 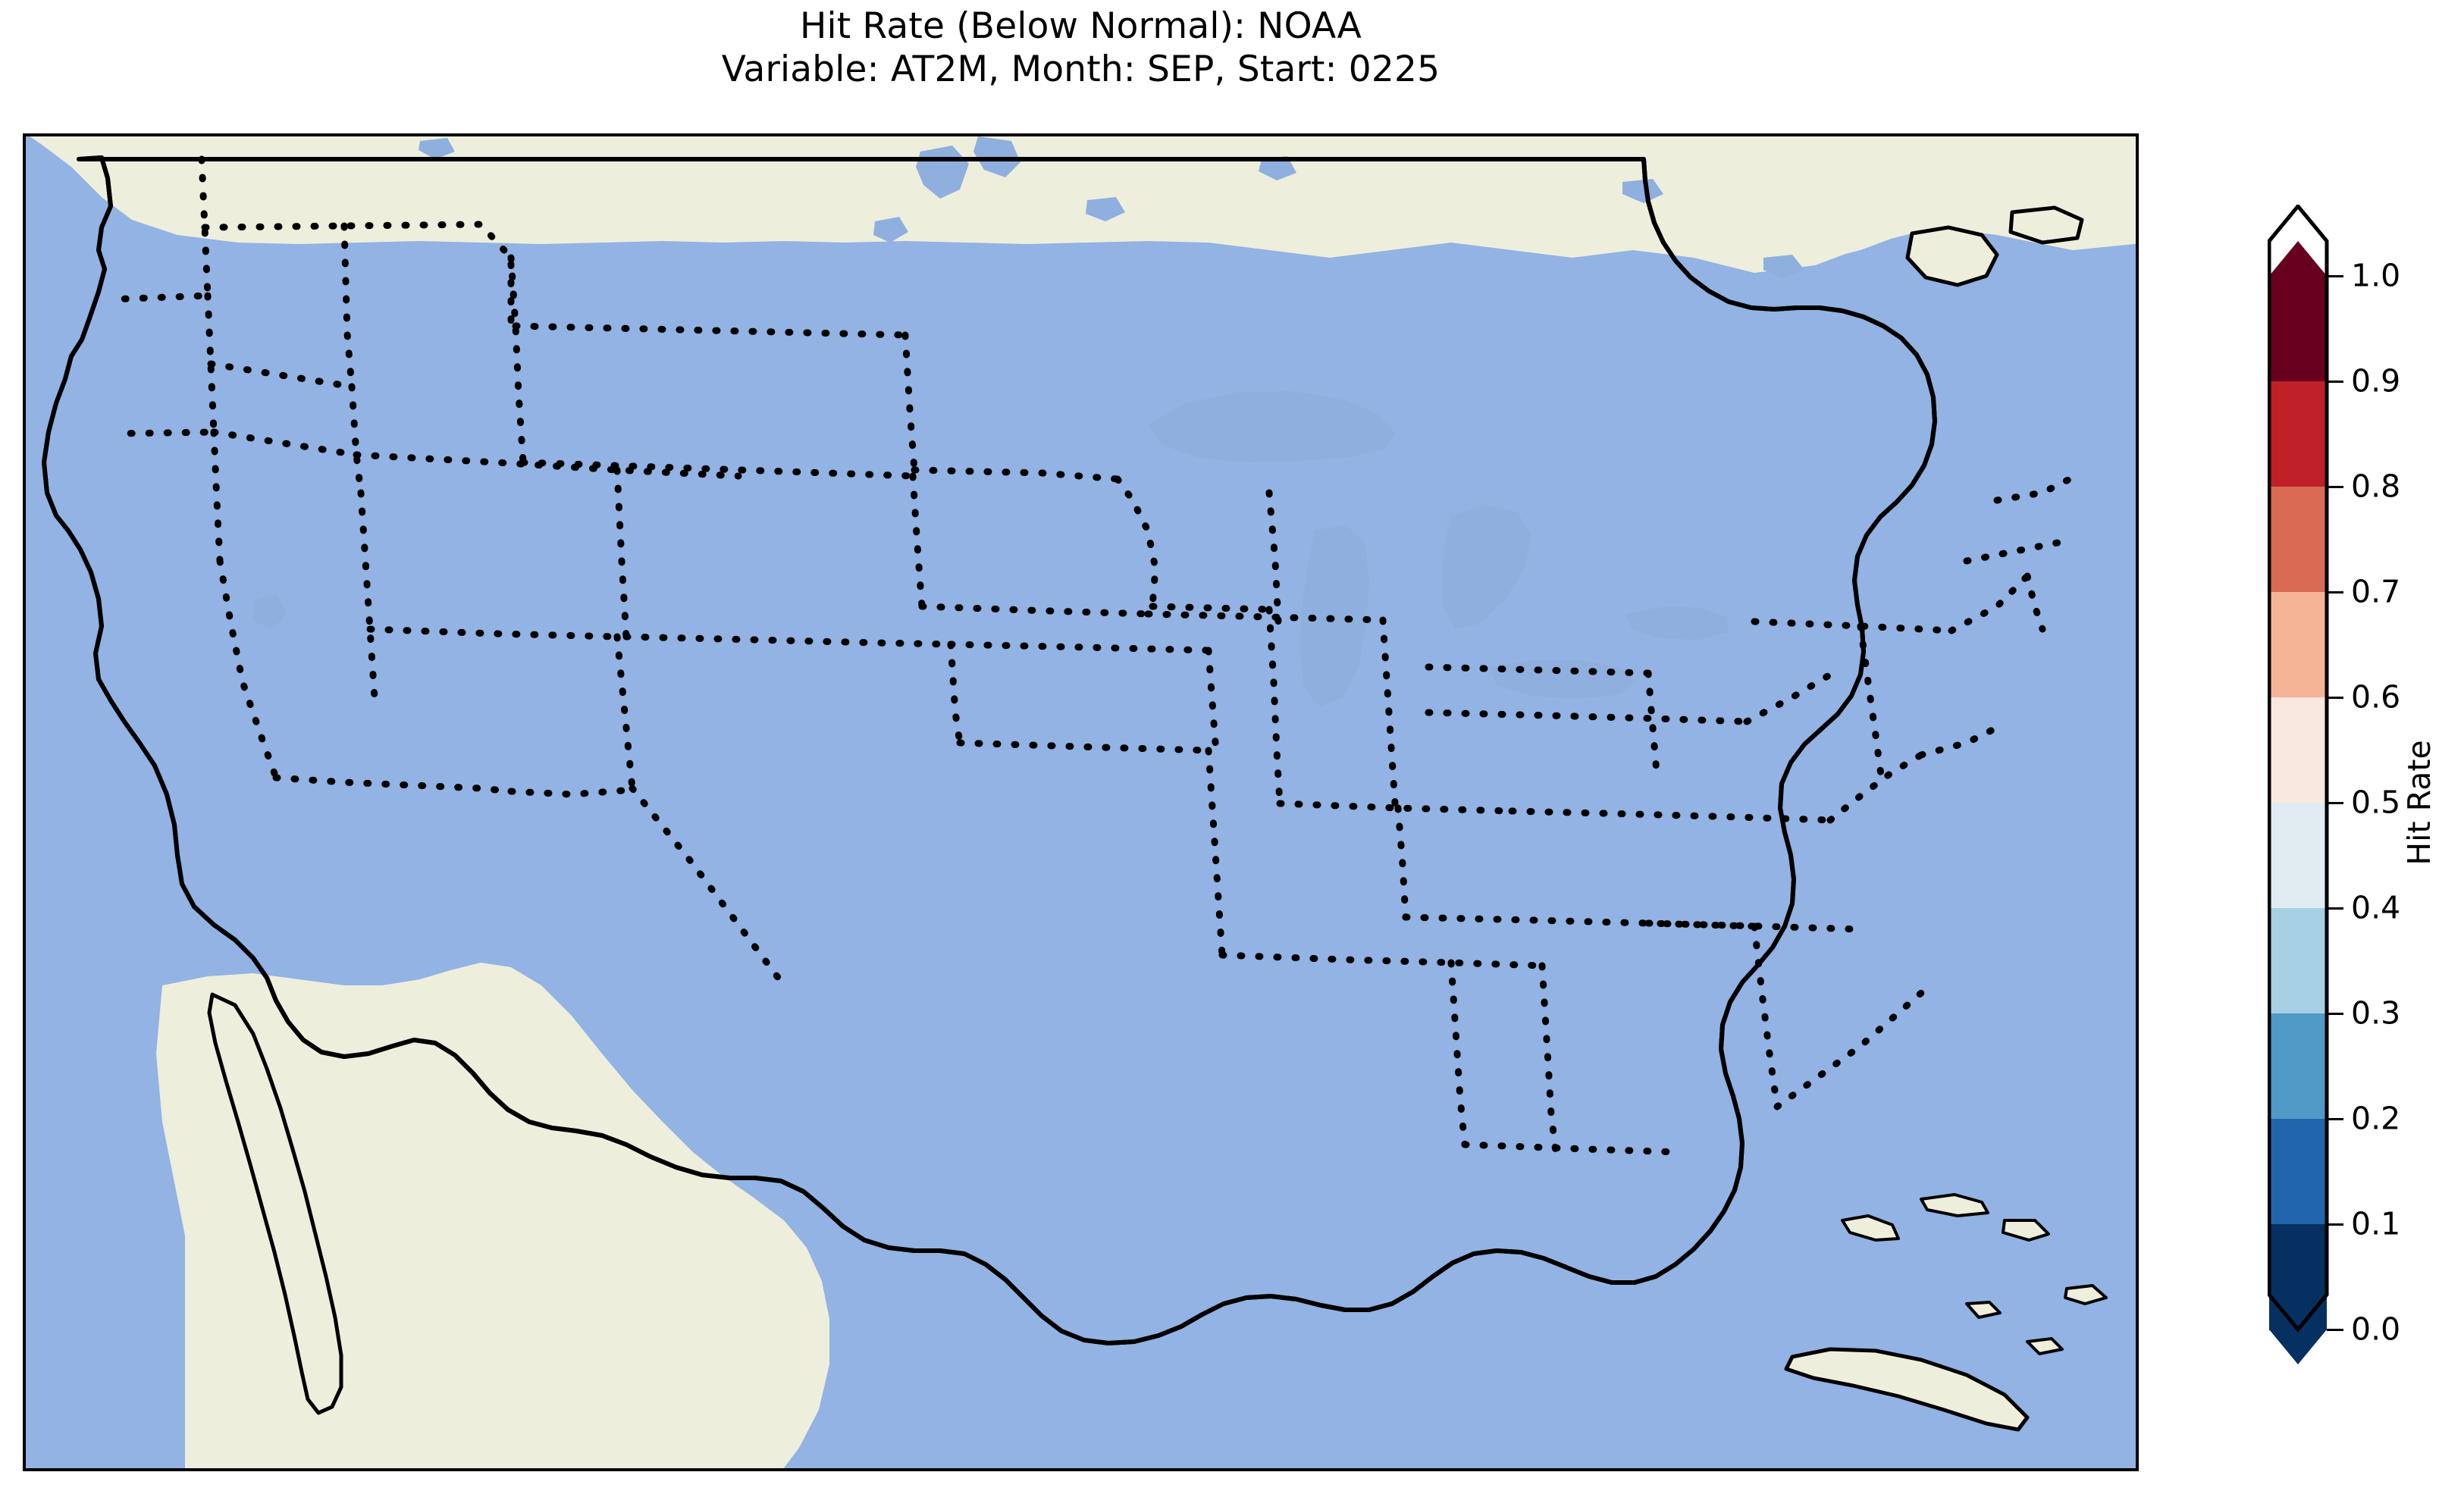 What do you see at coordinates (2298, 258) in the screenshot?
I see `colorbar-over-arrow` at bounding box center [2298, 258].